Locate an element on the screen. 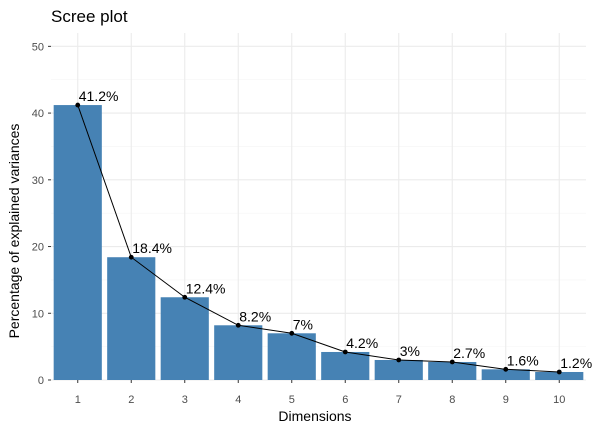 This screenshot has width=593, height=429. data-label: 18.4% is located at coordinates (152, 248).